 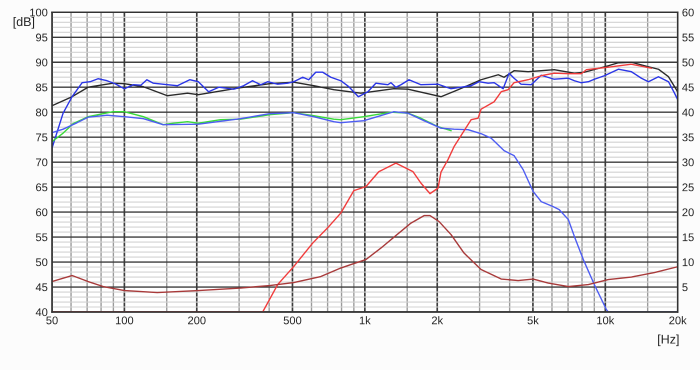 What do you see at coordinates (688, 62) in the screenshot?
I see `y2-tick-label: 50` at bounding box center [688, 62].